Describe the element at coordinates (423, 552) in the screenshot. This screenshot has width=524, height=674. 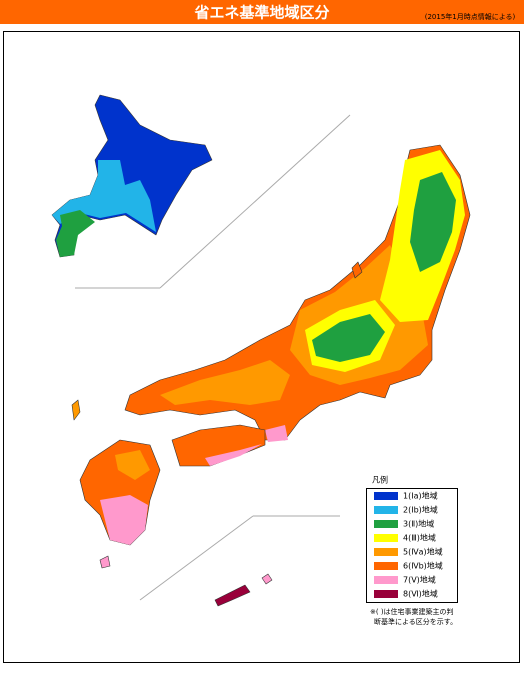
I see `legend-label: 5(Ⅳa)地域` at that location.